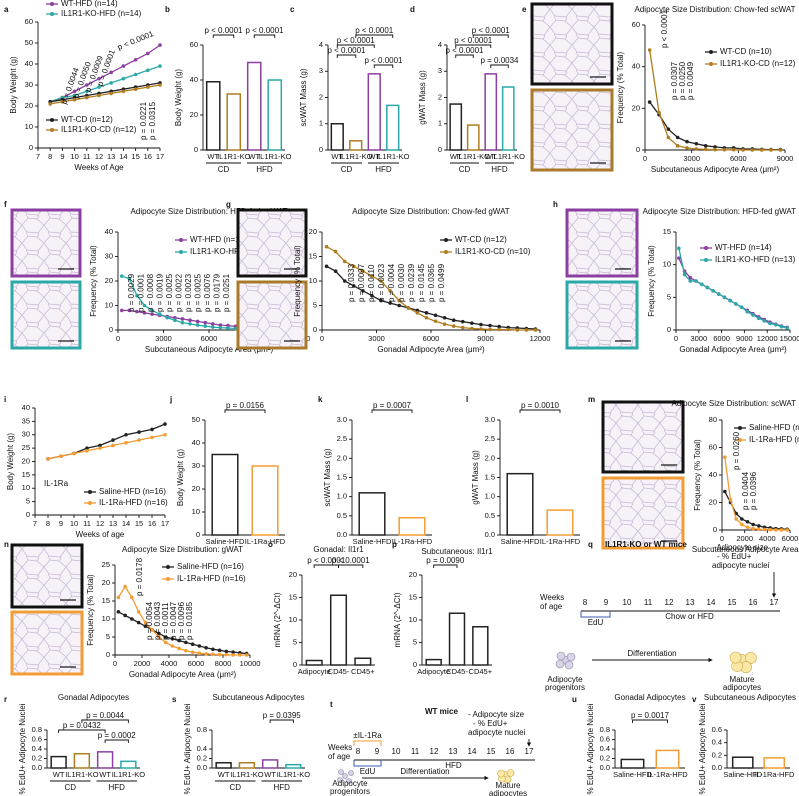 This screenshot has height=796, width=799. What do you see at coordinates (321, 70) in the screenshot?
I see `y-tick-label: 3` at bounding box center [321, 70].